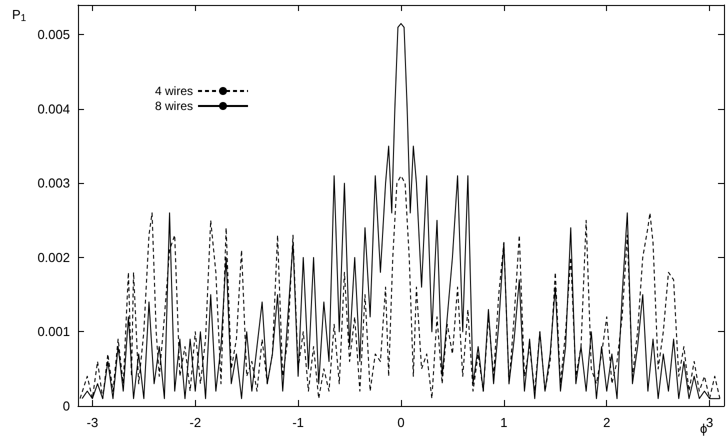 Image resolution: width=727 pixels, height=441 pixels. Describe the element at coordinates (298, 422) in the screenshot. I see `x-tick-label: -1` at that location.